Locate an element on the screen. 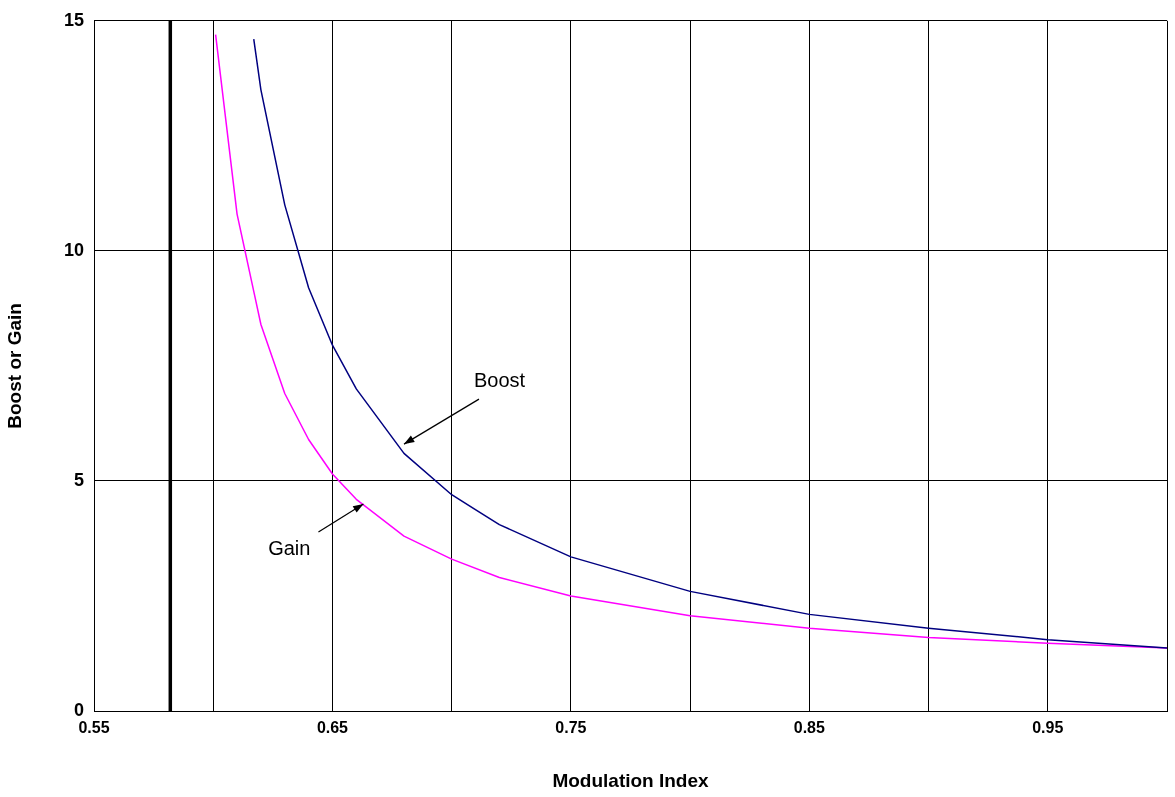 The width and height of the screenshot is (1175, 797). x-axis-title: Modulation Index is located at coordinates (631, 780).